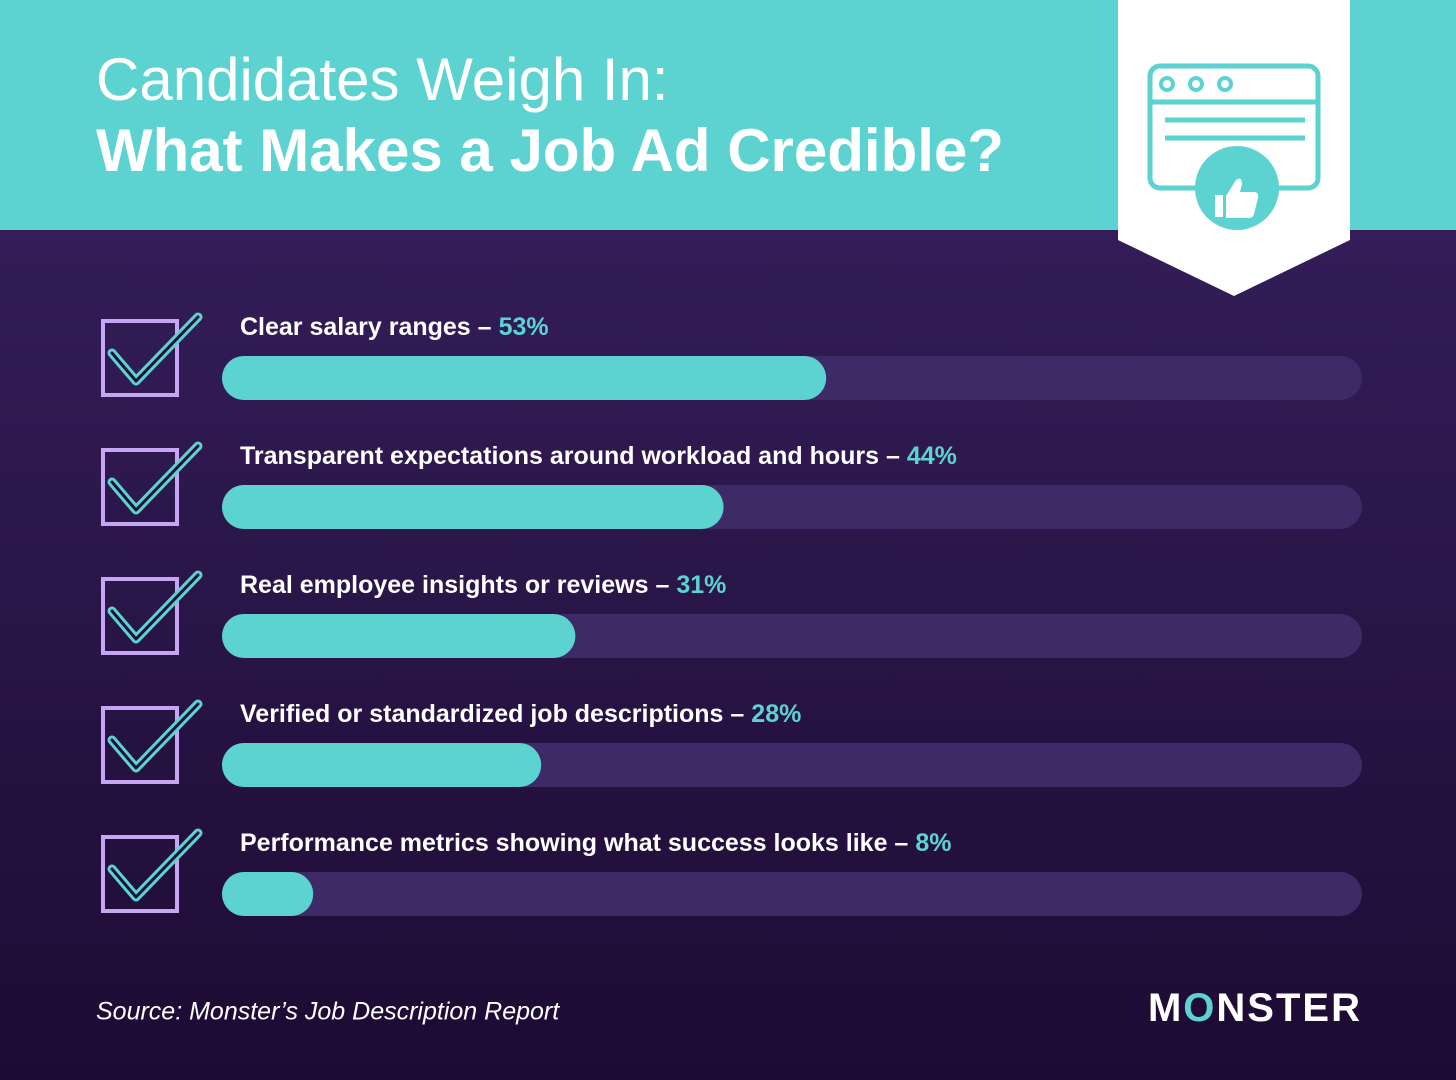 The height and width of the screenshot is (1080, 1456). I want to click on value-label: 28%, so click(776, 714).